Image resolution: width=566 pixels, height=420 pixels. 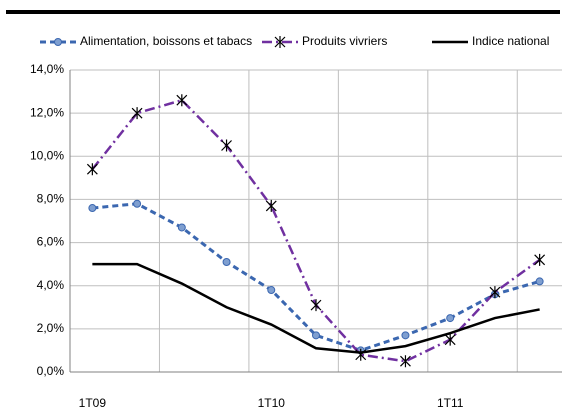 I want to click on x-tick-label: 1T11, so click(x=450, y=403).